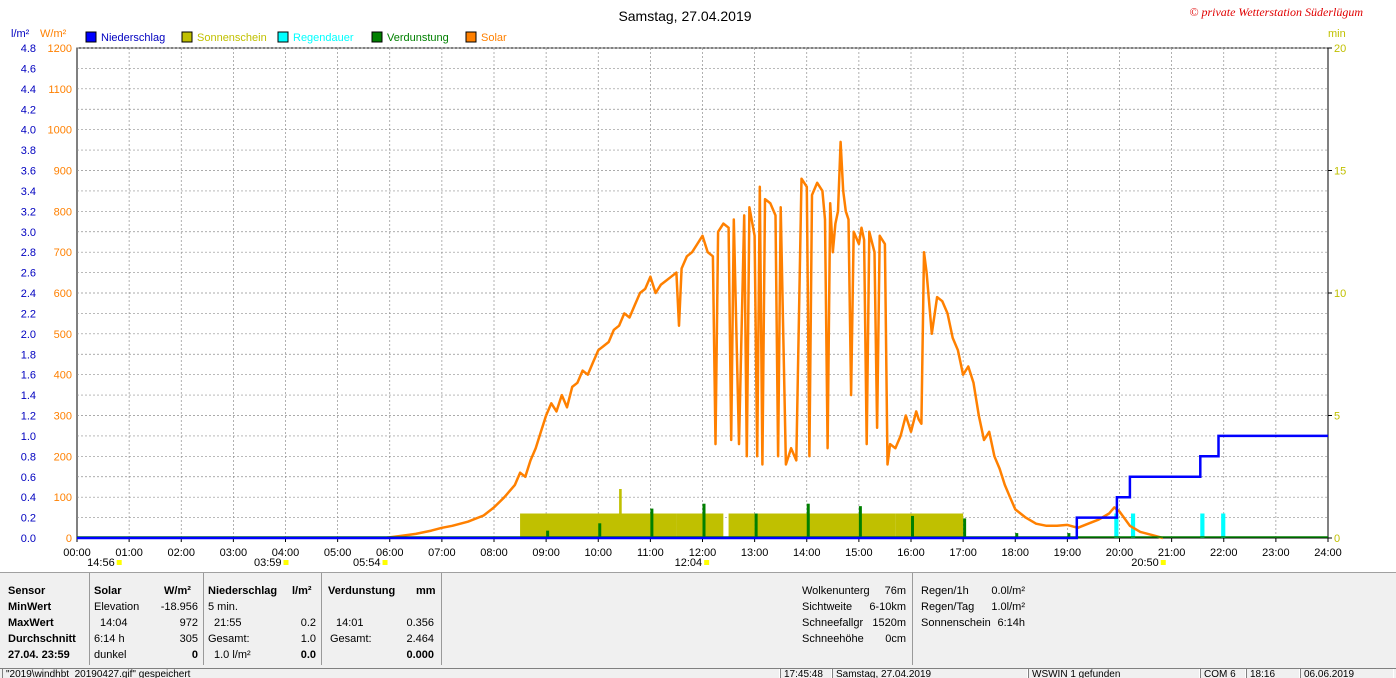 This screenshot has width=1396, height=678. Describe the element at coordinates (1008, 607) in the screenshot. I see `rain-day-value: 1.0l/m²` at that location.